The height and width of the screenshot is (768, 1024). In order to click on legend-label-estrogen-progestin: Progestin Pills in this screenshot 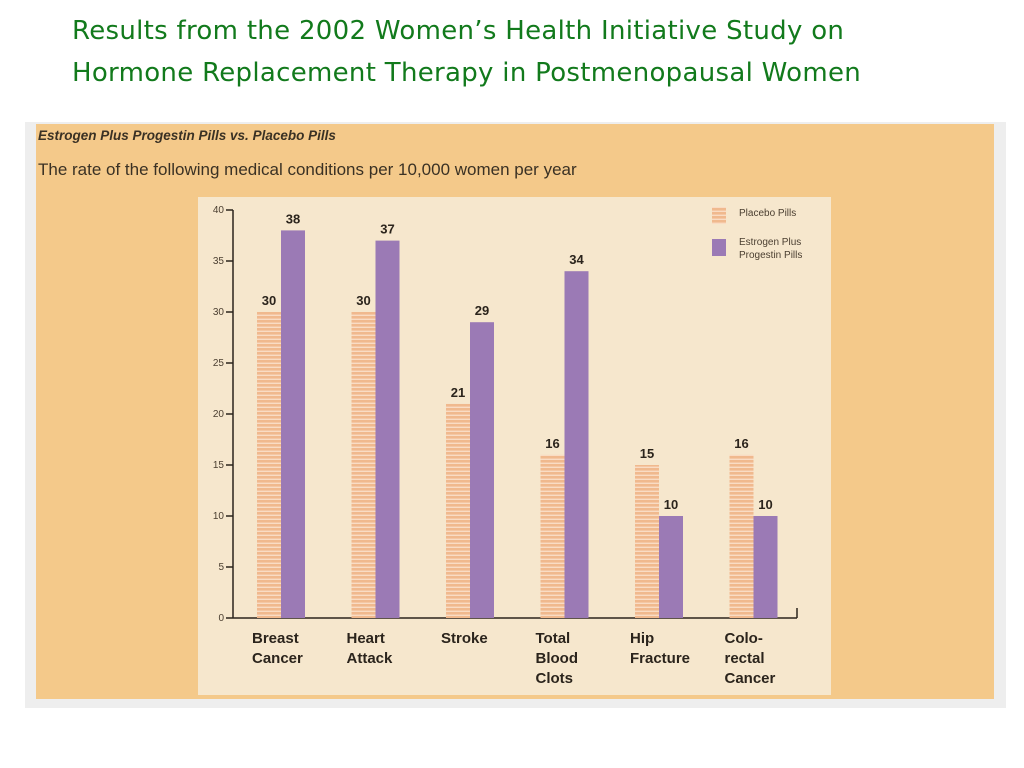, I will do `click(770, 255)`.